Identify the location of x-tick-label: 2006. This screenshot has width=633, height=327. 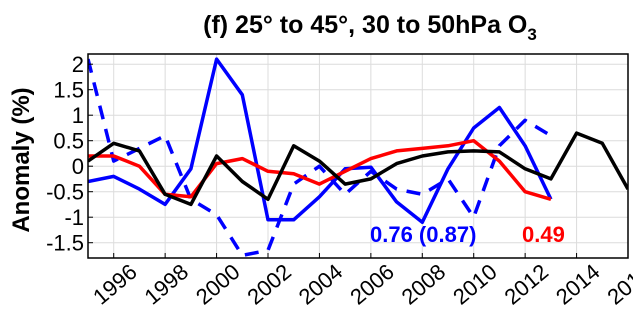
(372, 284).